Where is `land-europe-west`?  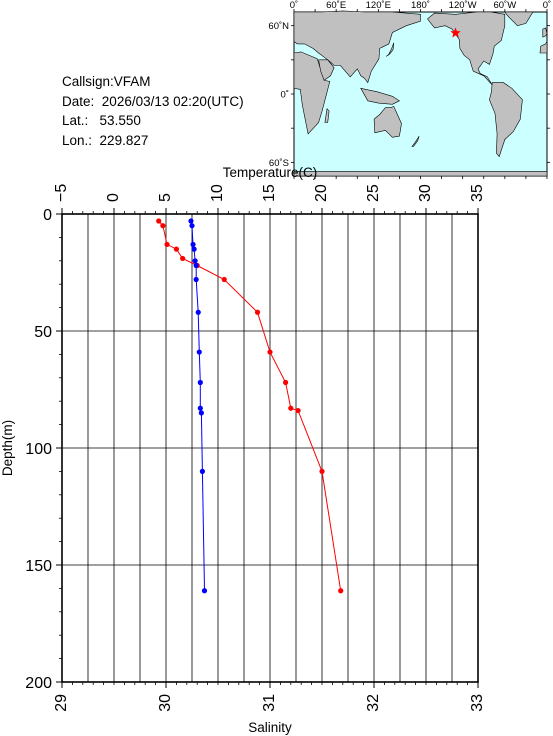 land-europe-west is located at coordinates (543, 47).